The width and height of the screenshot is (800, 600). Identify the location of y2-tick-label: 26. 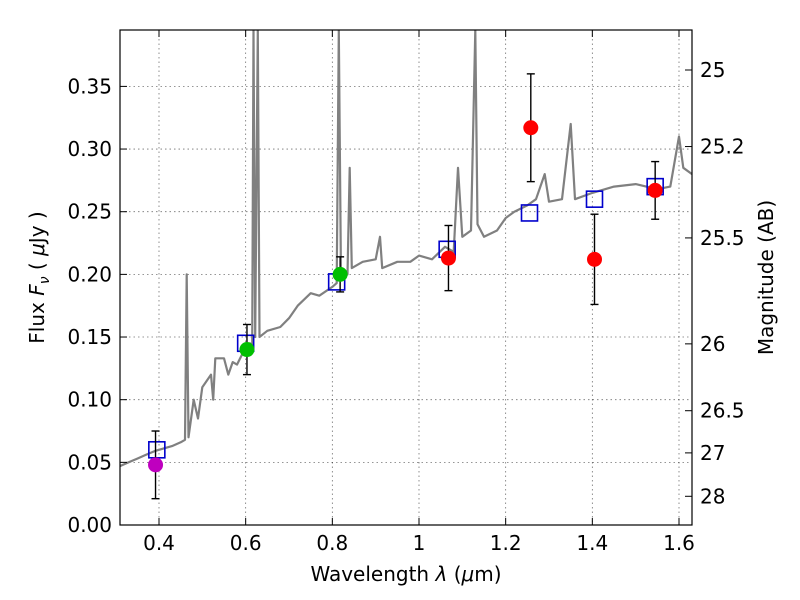
(712, 344).